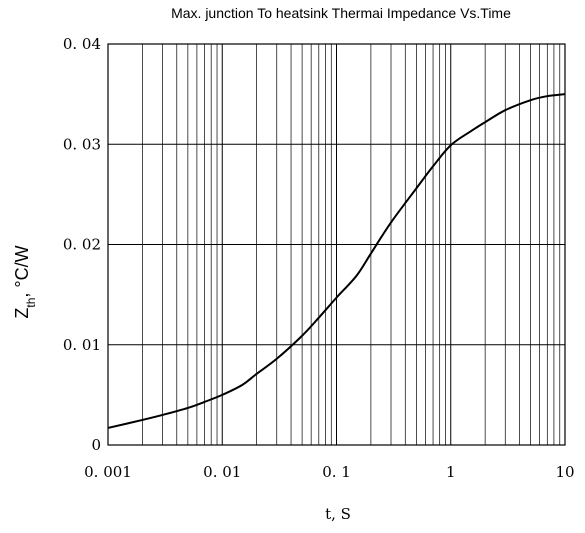  Describe the element at coordinates (82, 44) in the screenshot. I see `y-tick-label: 0. 04` at that location.